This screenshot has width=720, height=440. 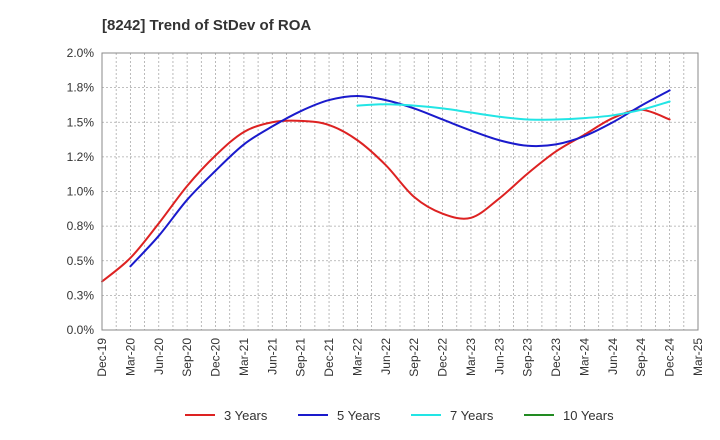 I want to click on y-tick-label: 1.0%, so click(x=81, y=192).